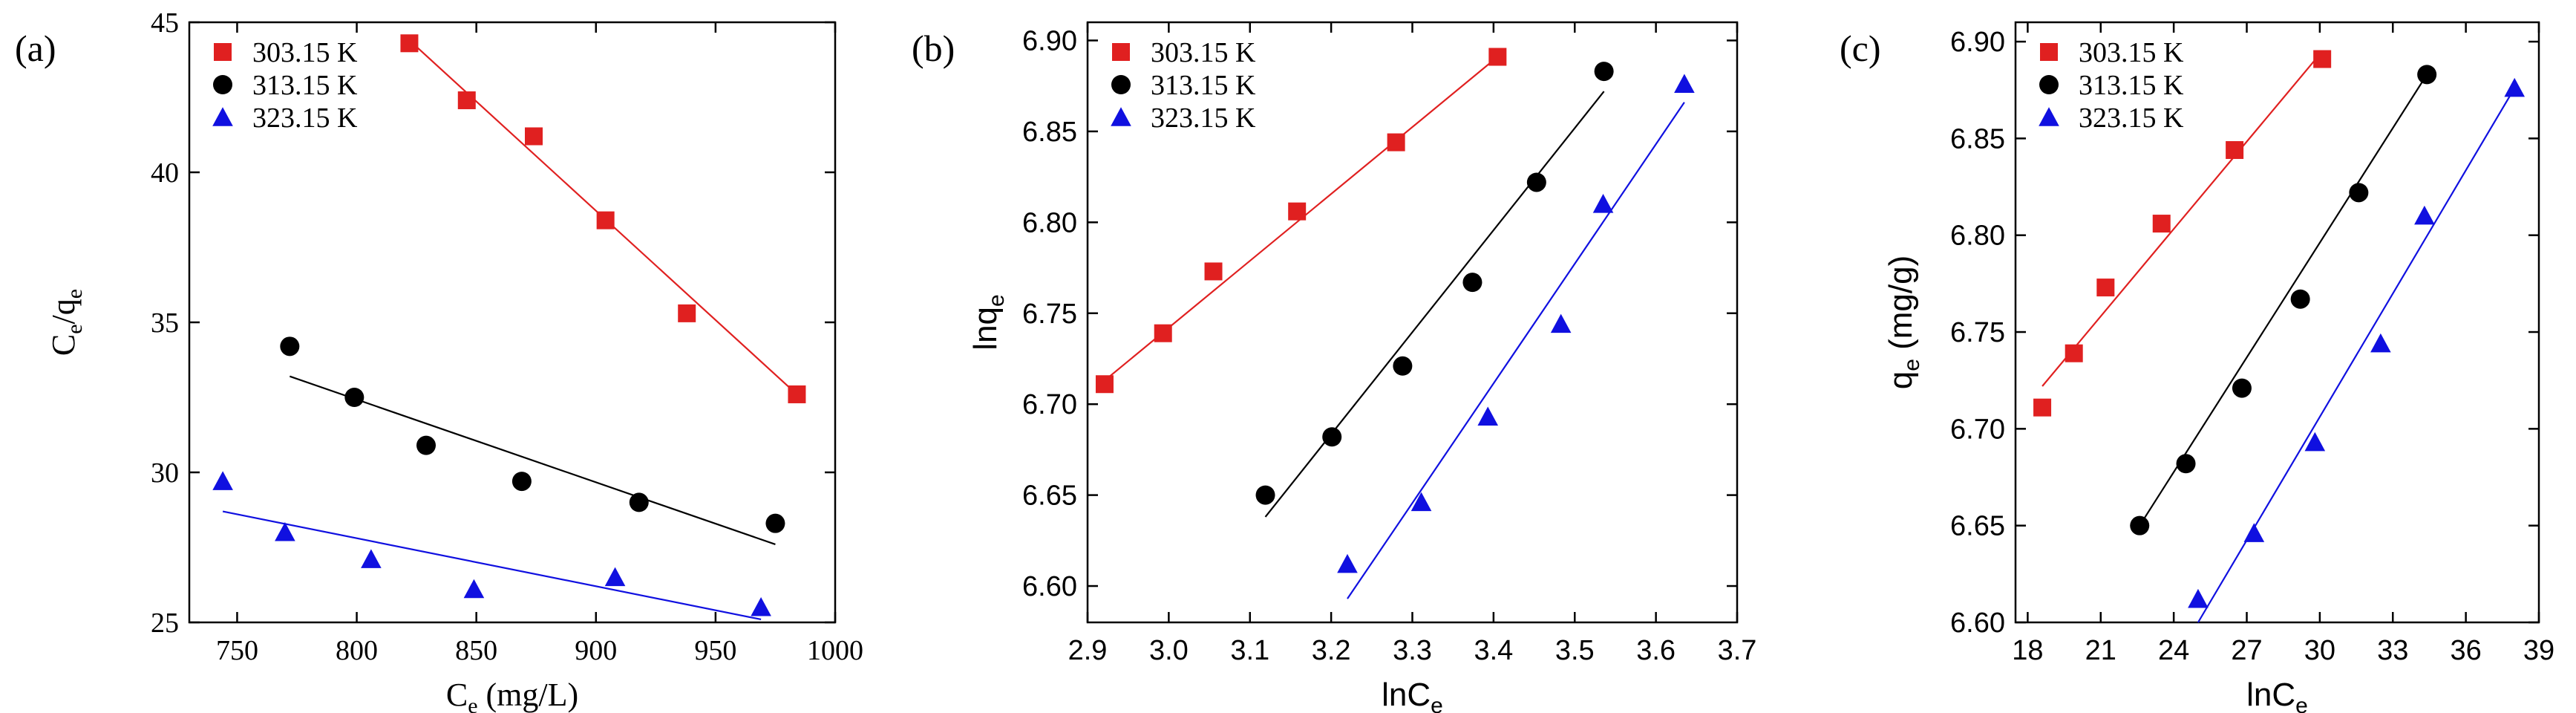  What do you see at coordinates (715, 650) in the screenshot?
I see `x-tick-label: 950` at bounding box center [715, 650].